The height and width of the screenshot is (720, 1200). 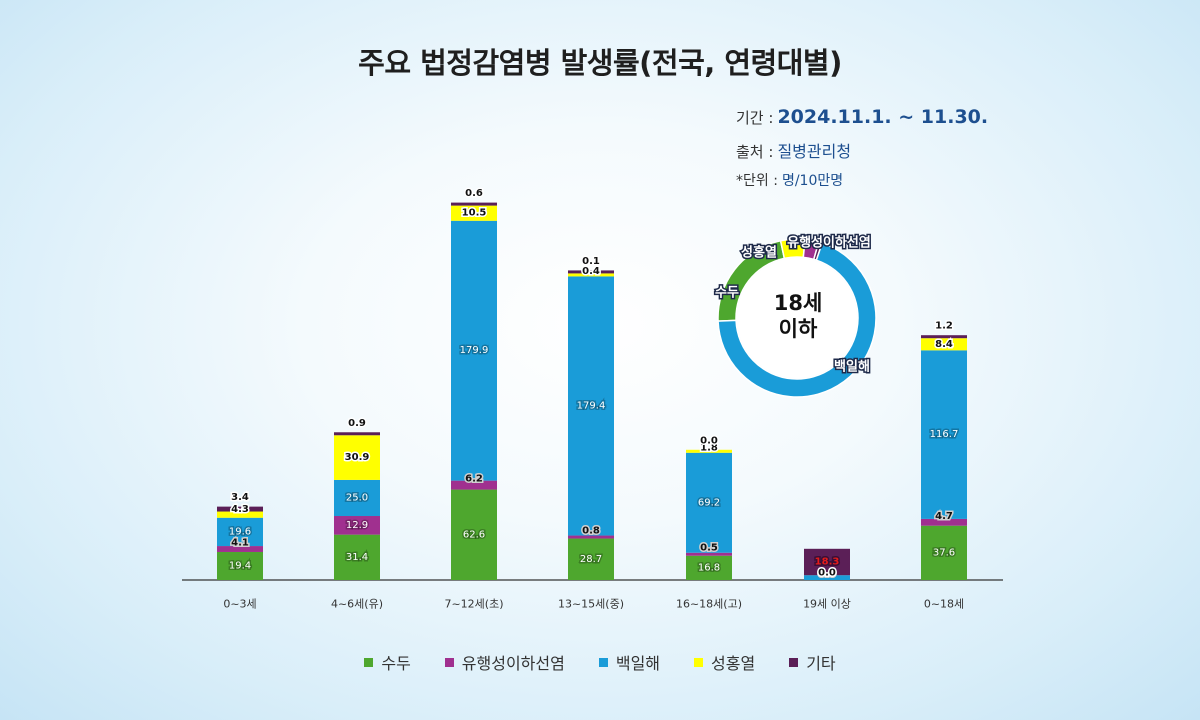 I want to click on legend-label-other: 기타, so click(x=821, y=663).